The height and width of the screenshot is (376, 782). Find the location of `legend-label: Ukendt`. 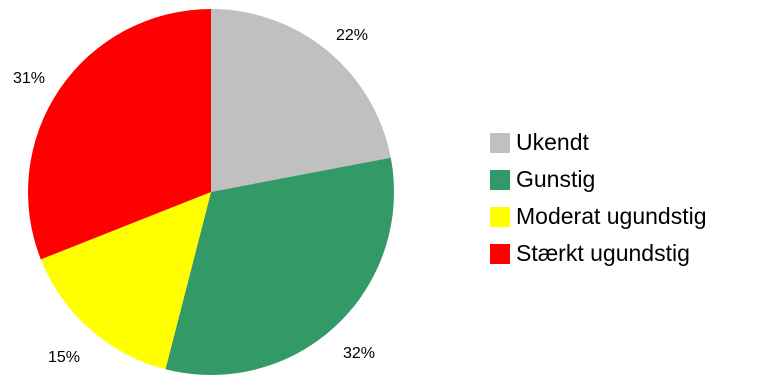

legend-label: Ukendt is located at coordinates (552, 142).